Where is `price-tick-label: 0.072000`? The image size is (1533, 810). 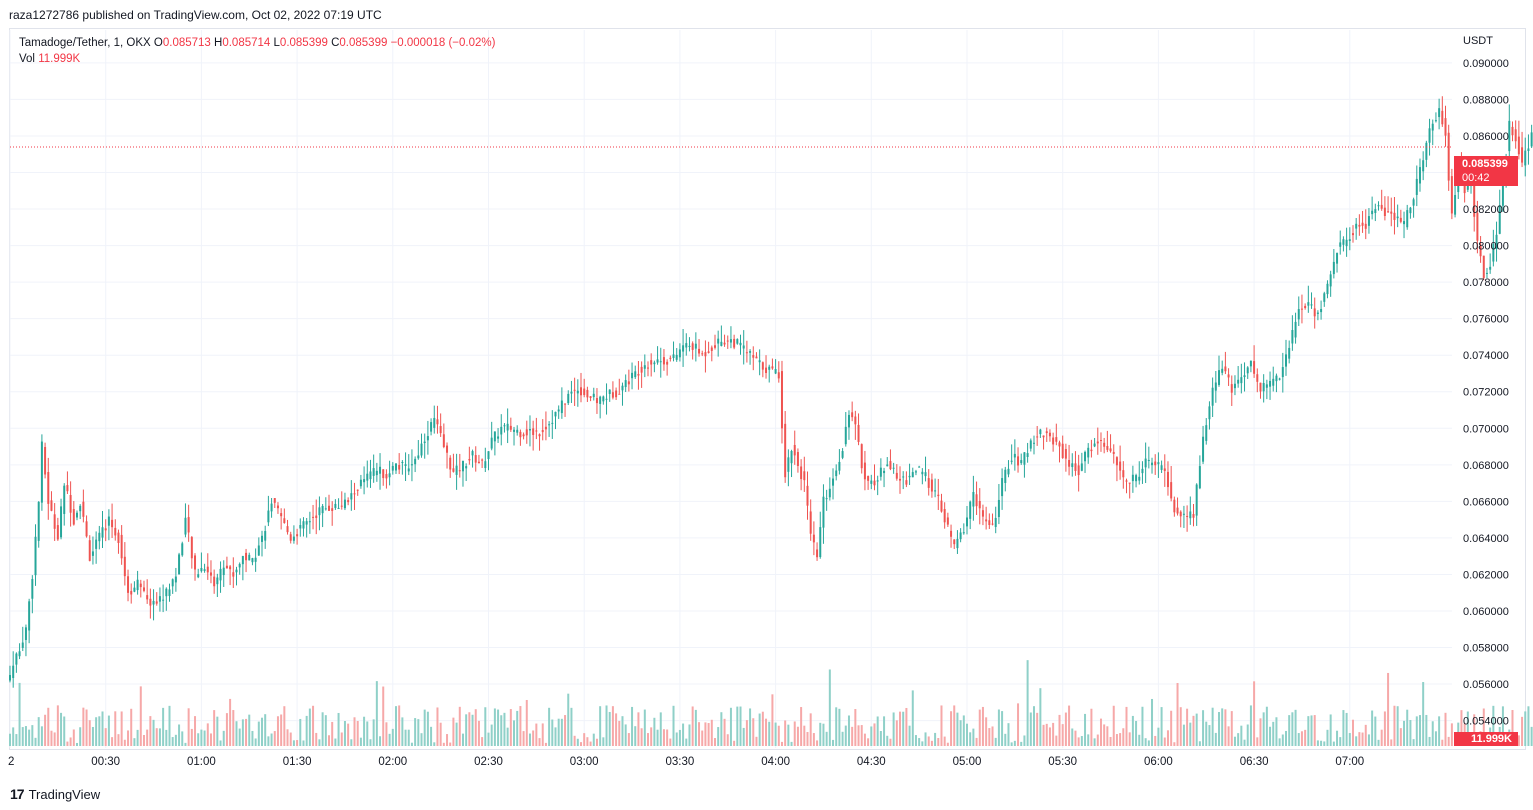
price-tick-label: 0.072000 is located at coordinates (1486, 393).